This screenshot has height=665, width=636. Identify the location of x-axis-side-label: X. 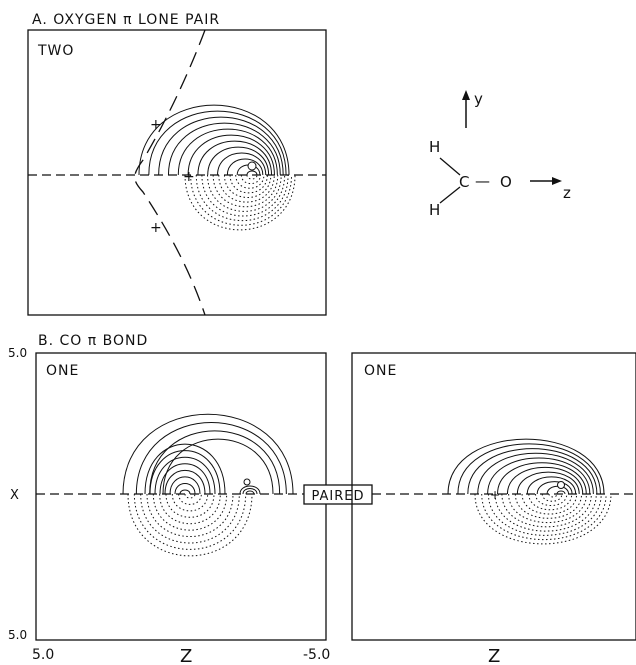
(14, 495).